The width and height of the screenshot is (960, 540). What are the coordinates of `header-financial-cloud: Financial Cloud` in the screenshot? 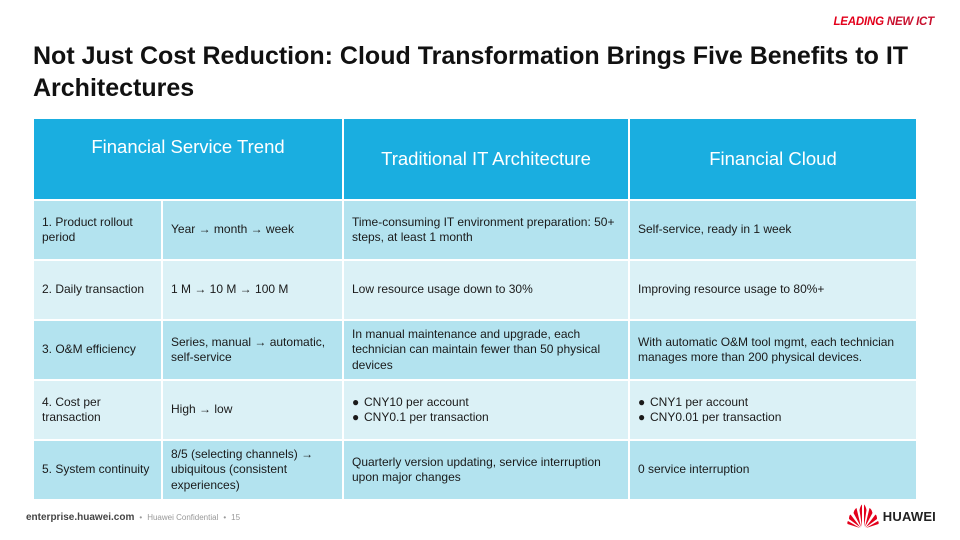 It's located at (773, 159).